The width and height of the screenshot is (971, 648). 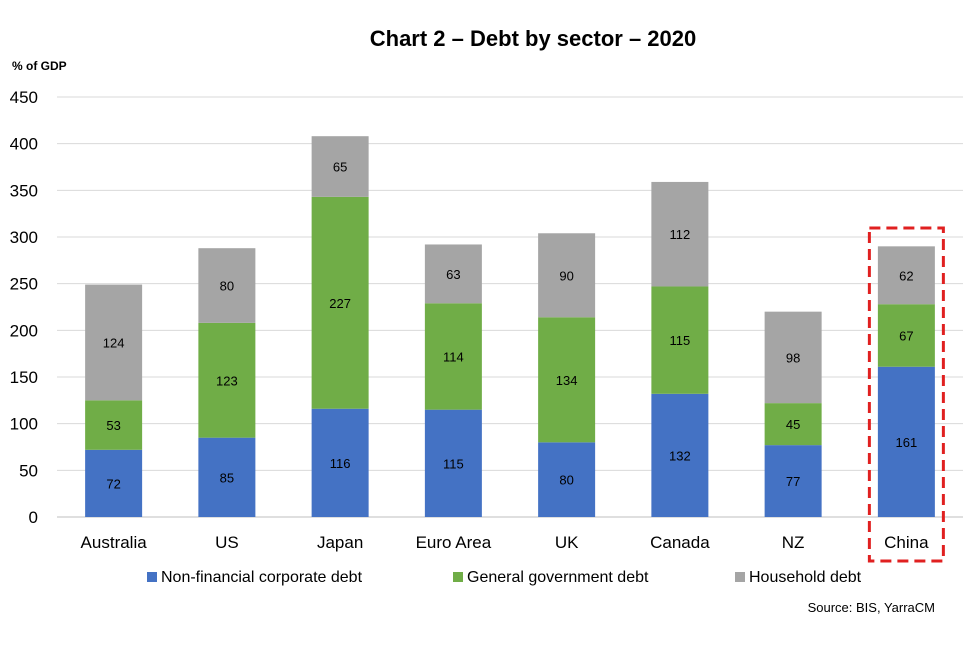 What do you see at coordinates (33, 517) in the screenshot?
I see `y-tick-label: 0` at bounding box center [33, 517].